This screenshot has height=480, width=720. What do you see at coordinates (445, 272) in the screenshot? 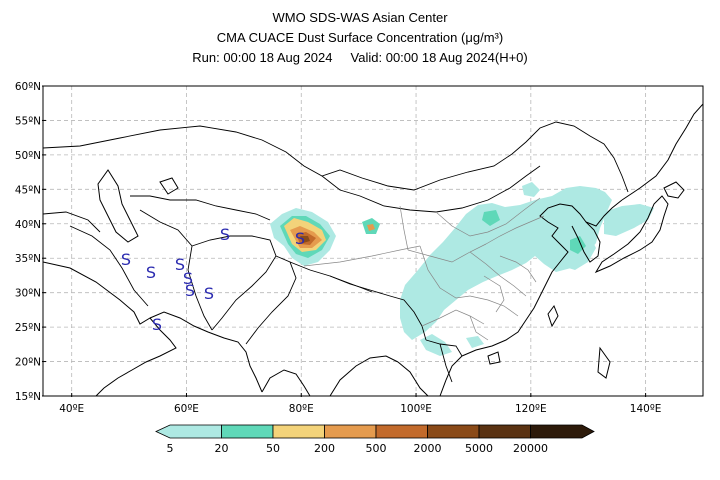
I see `province-sichuan` at bounding box center [445, 272].